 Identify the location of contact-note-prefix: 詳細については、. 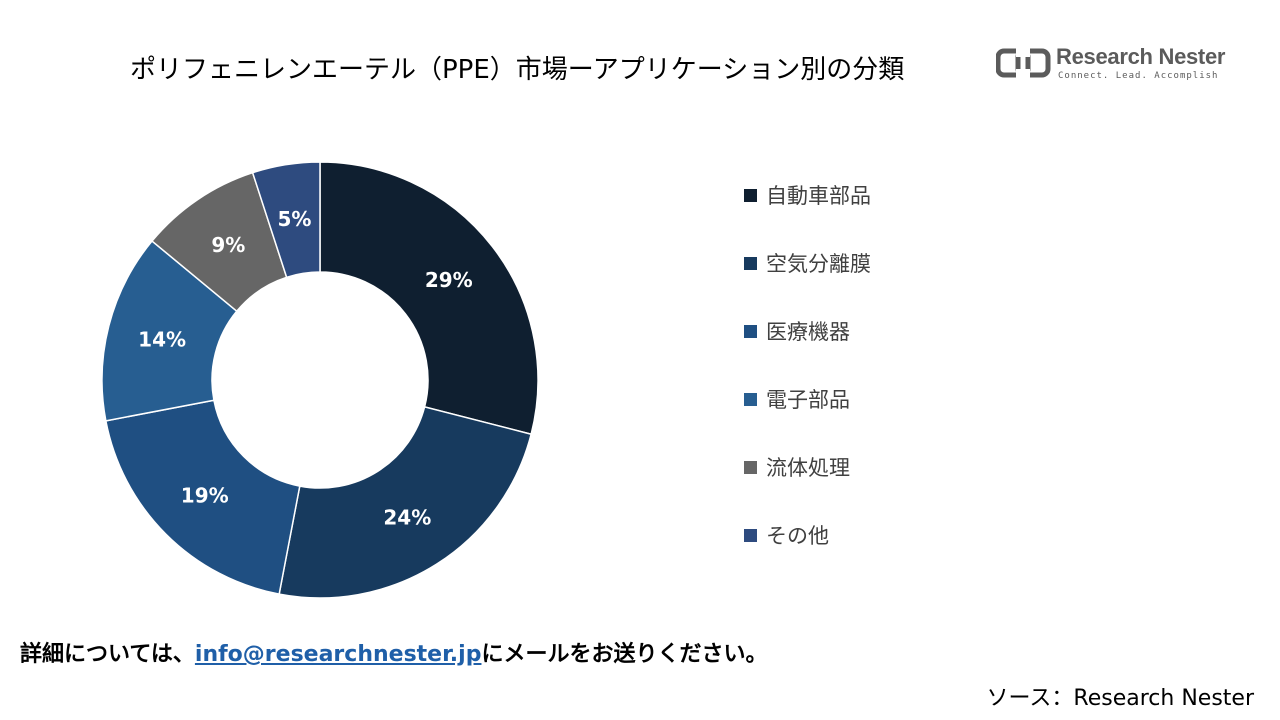
(107, 654).